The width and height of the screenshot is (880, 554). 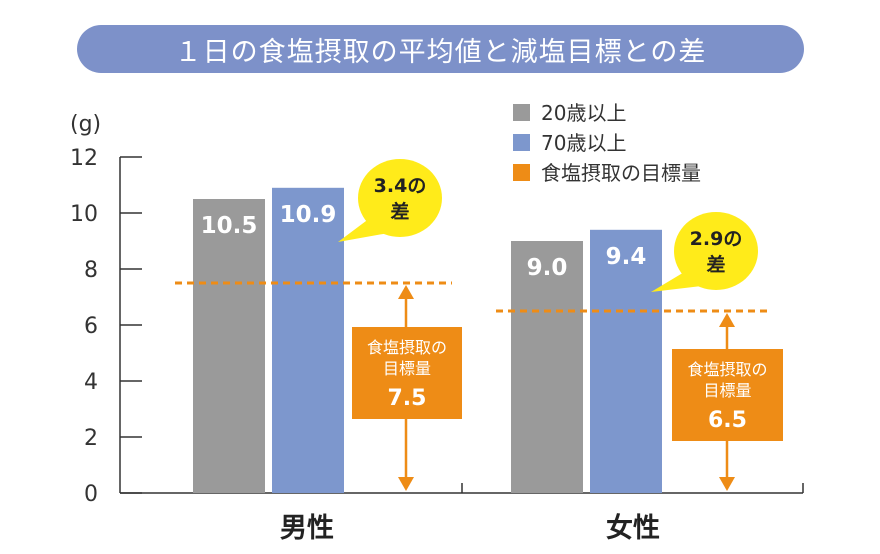 I want to click on y-axis-unit-label: (g), so click(x=85, y=124).